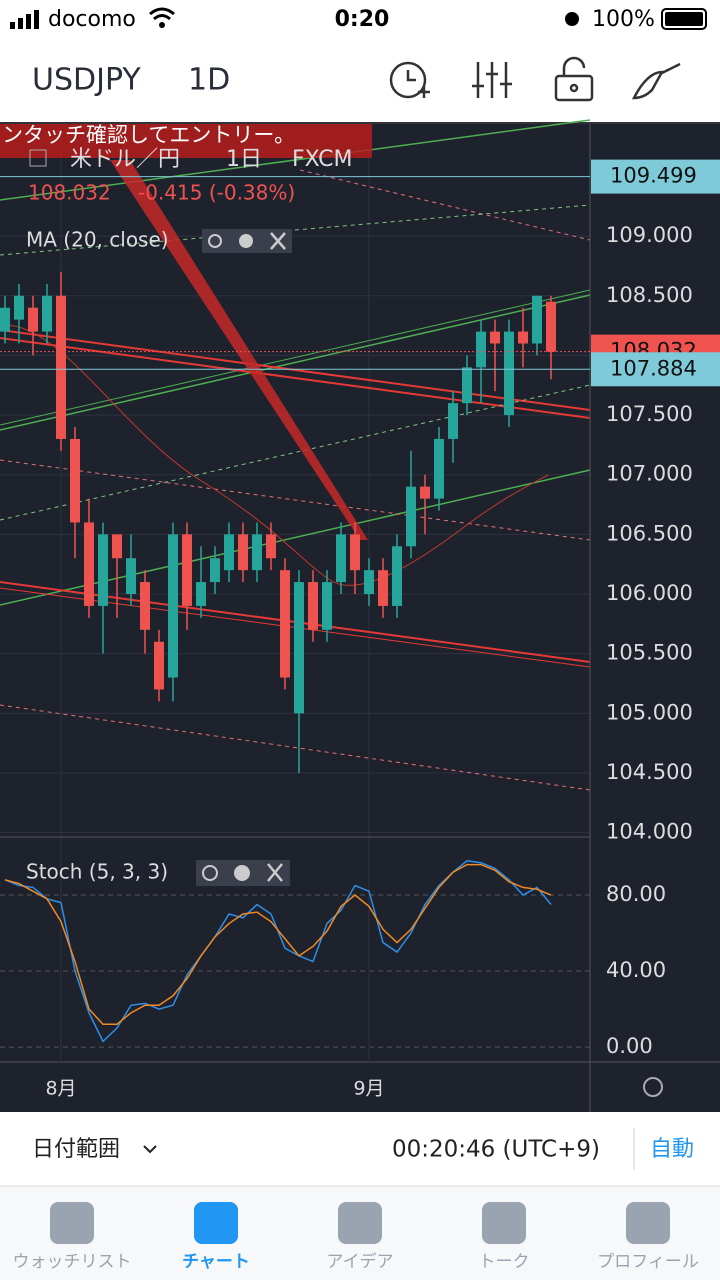 This screenshot has width=720, height=1284. Describe the element at coordinates (69, 193) in the screenshot. I see `legend-last: 108.032` at that location.